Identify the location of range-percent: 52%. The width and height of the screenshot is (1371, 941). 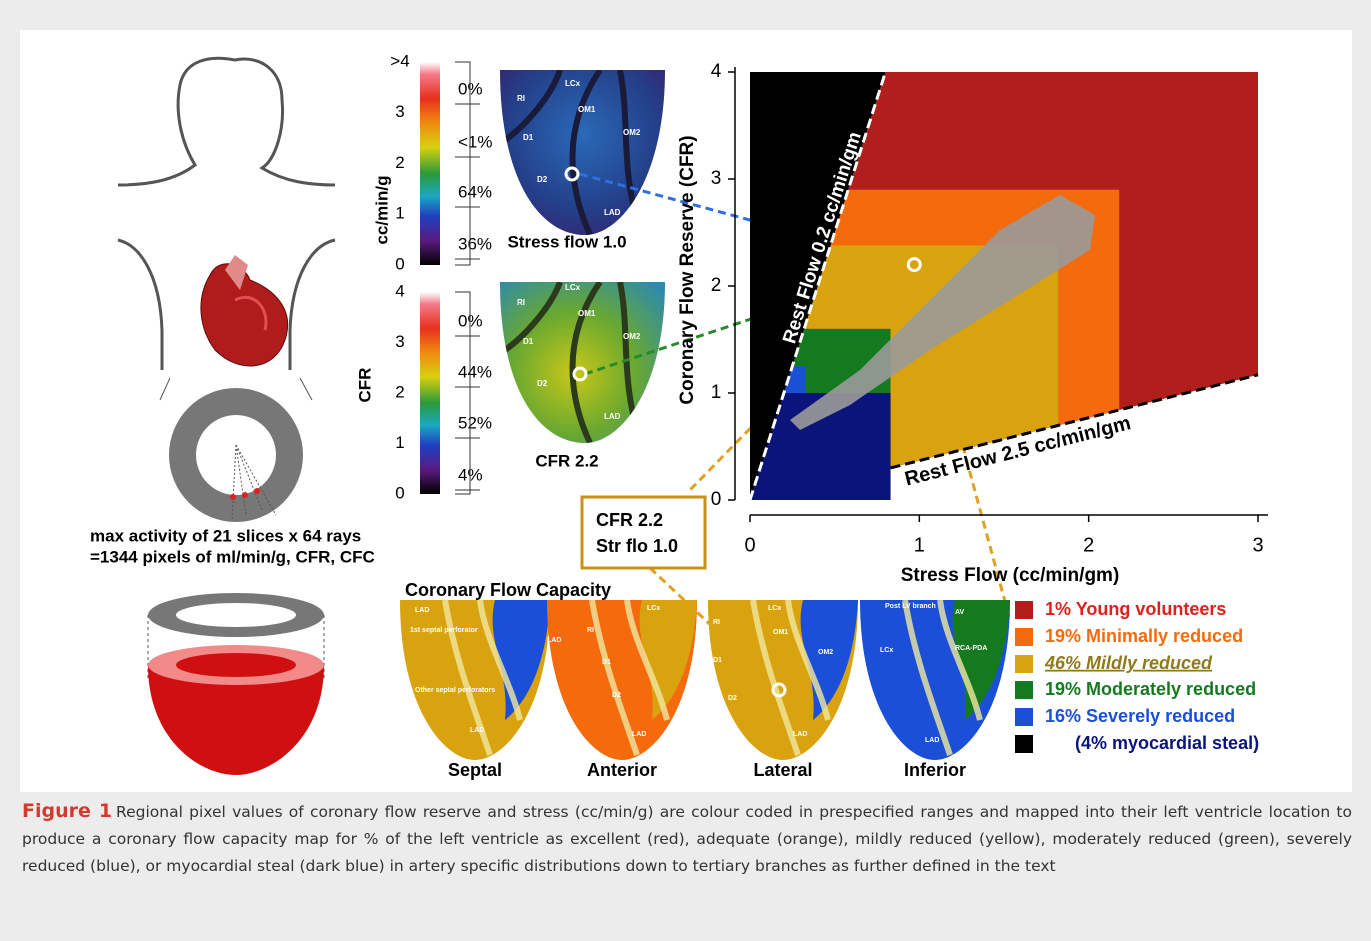
(475, 422).